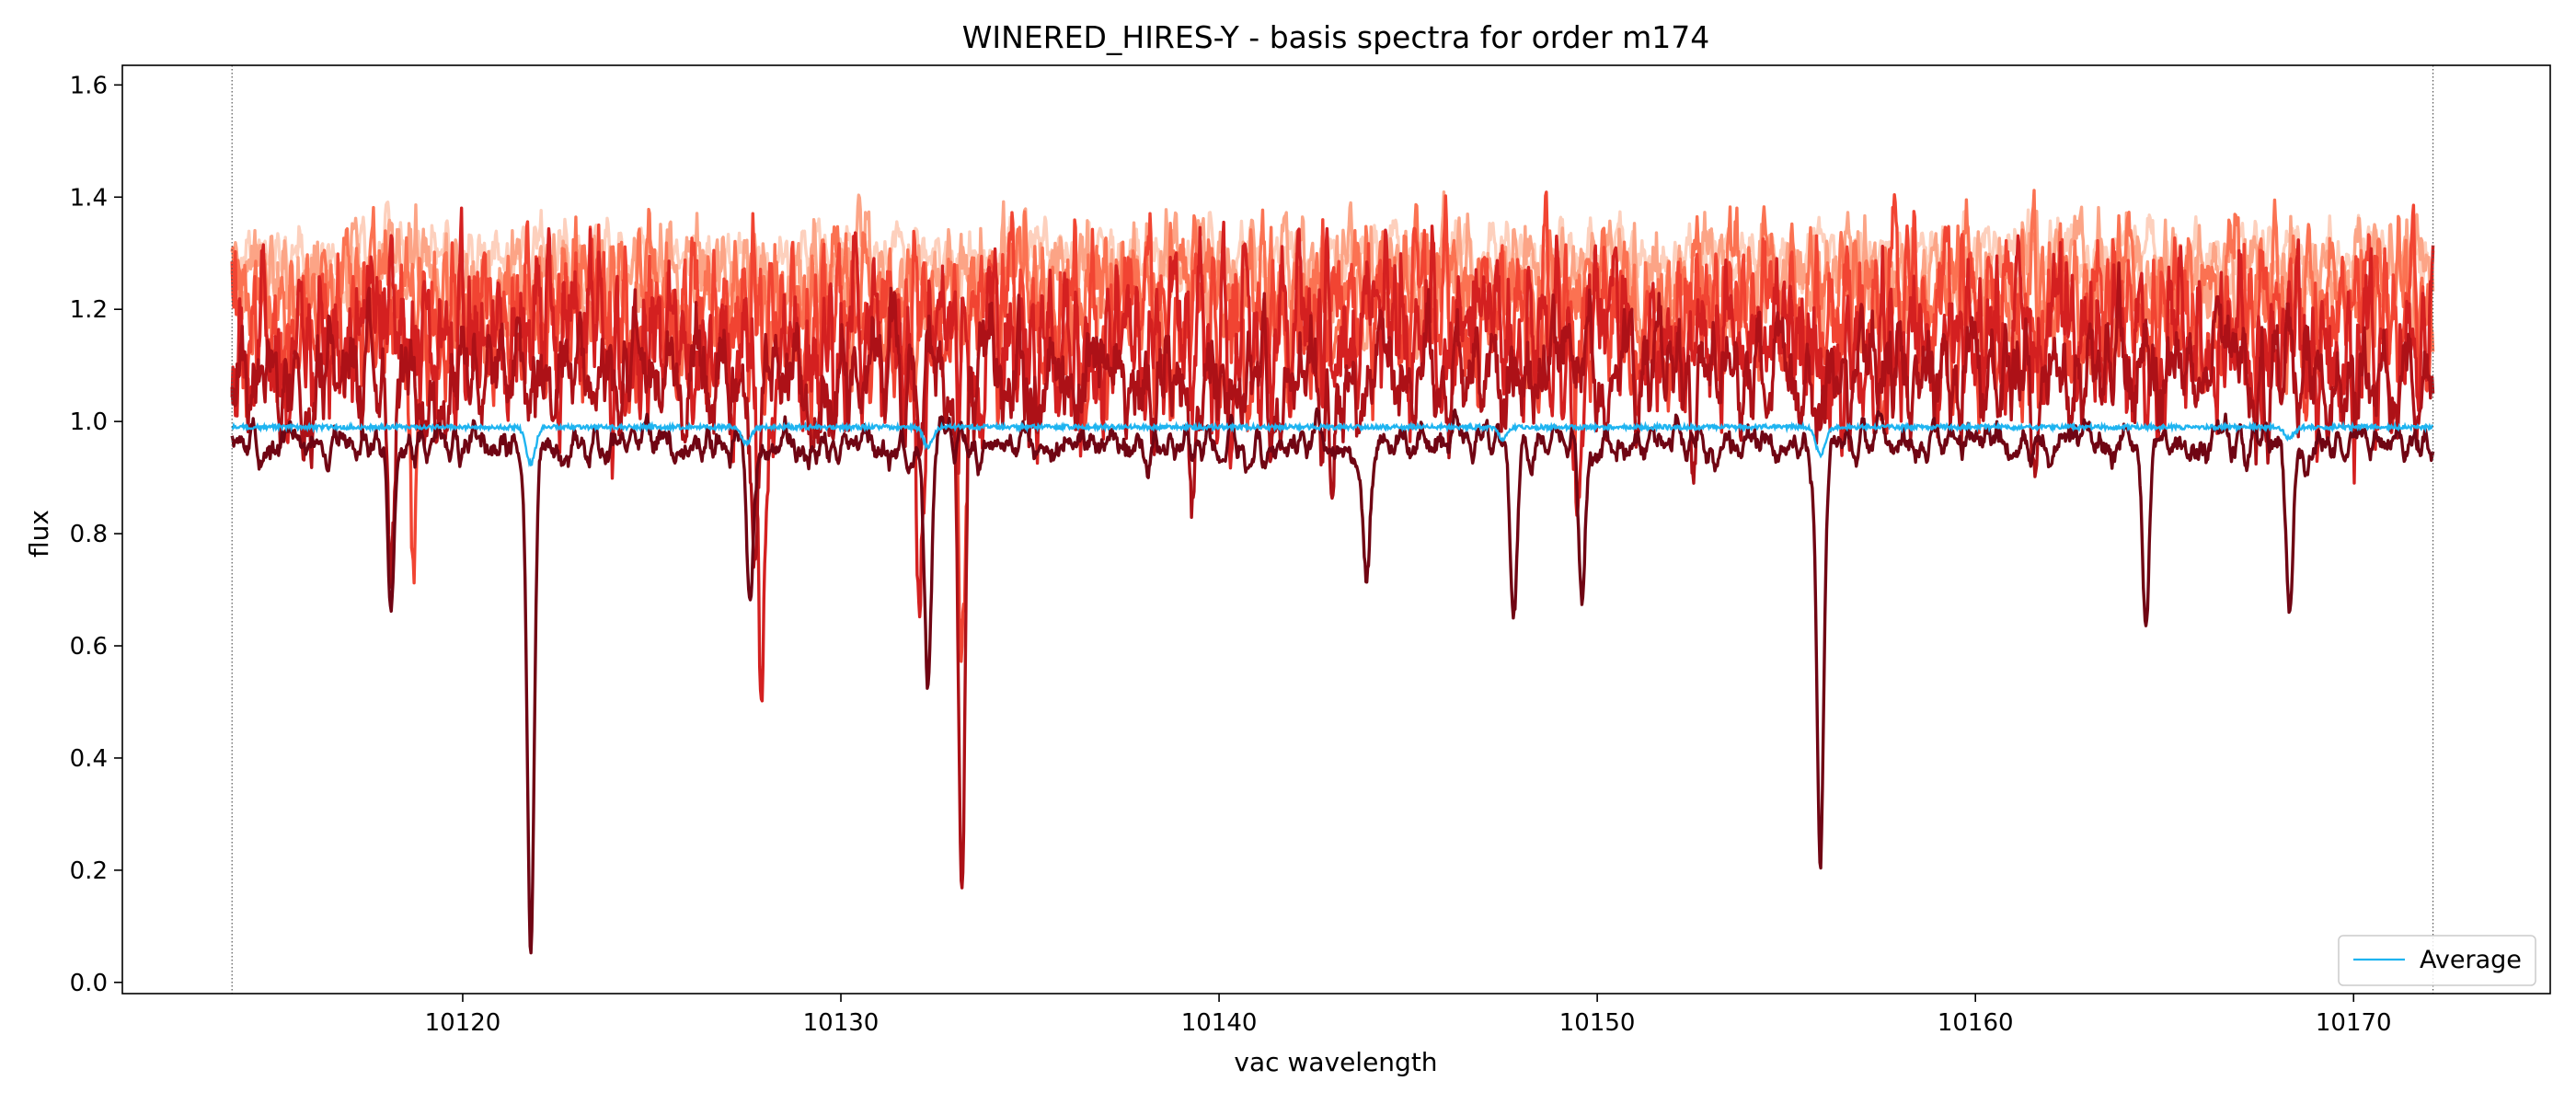 This screenshot has height=1104, width=2576. Describe the element at coordinates (89, 198) in the screenshot. I see `y-tick-label: 1.4` at that location.